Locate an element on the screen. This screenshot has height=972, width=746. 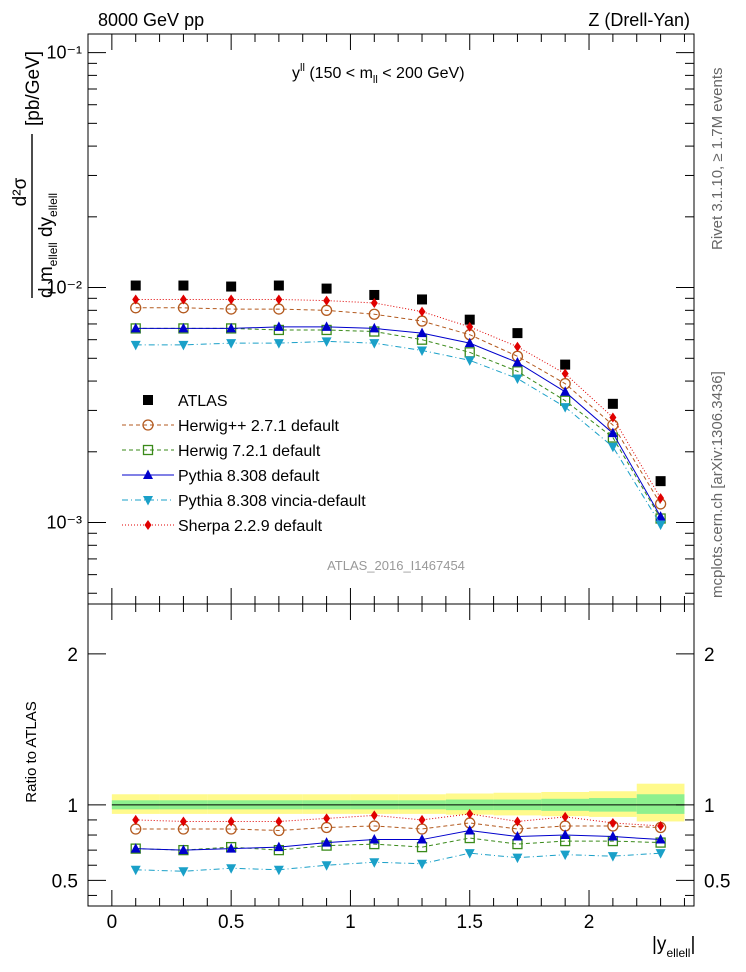
annotation-y: y is located at coordinates (296, 73).